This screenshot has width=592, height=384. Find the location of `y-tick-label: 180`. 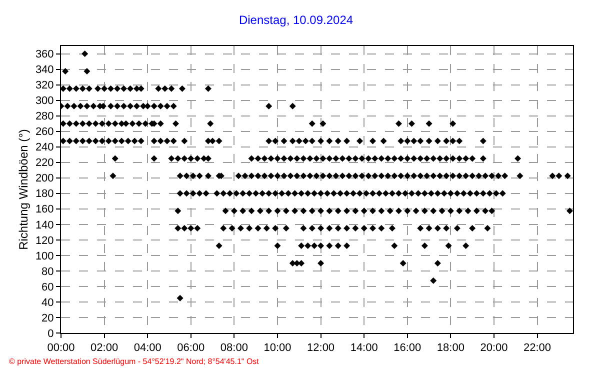

y-tick-label: 180 is located at coordinates (44, 194).